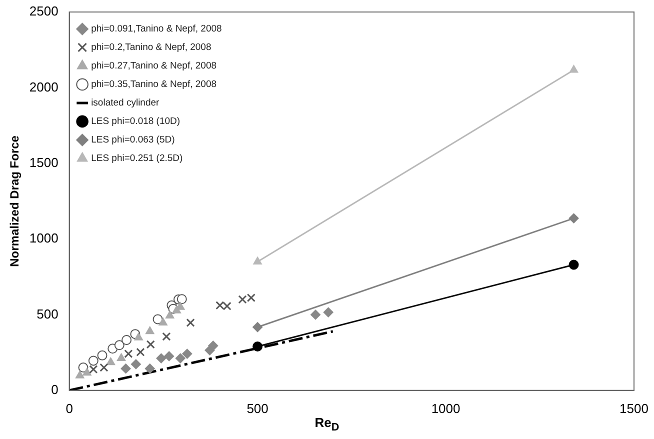 The height and width of the screenshot is (439, 654). What do you see at coordinates (327, 424) in the screenshot?
I see `x-axis-title: Re$_{D}$` at bounding box center [327, 424].